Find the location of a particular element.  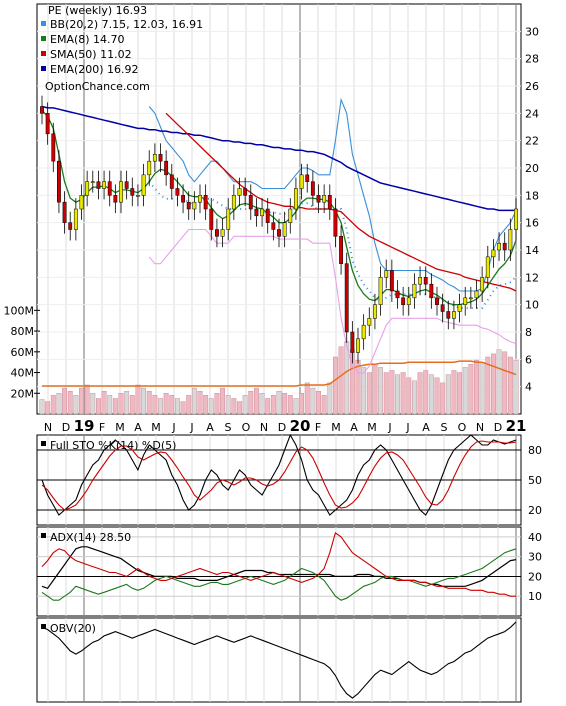

adx-legend-swatch is located at coordinates (43, 535).